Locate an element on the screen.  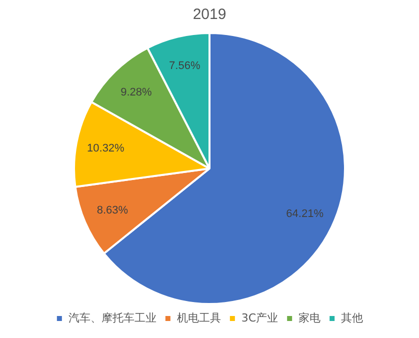
chart-title: 2019 is located at coordinates (209, 15).